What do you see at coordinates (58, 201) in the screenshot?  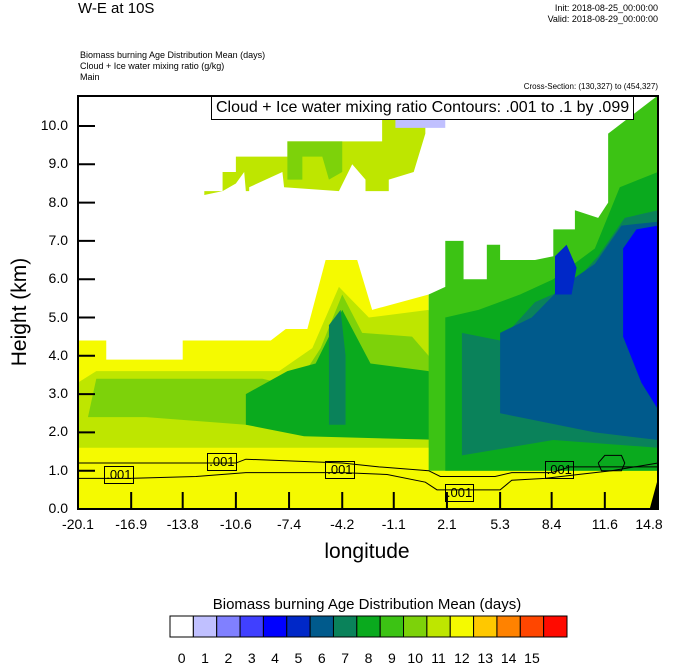 I see `y-tick-label: 8.0` at bounding box center [58, 201].